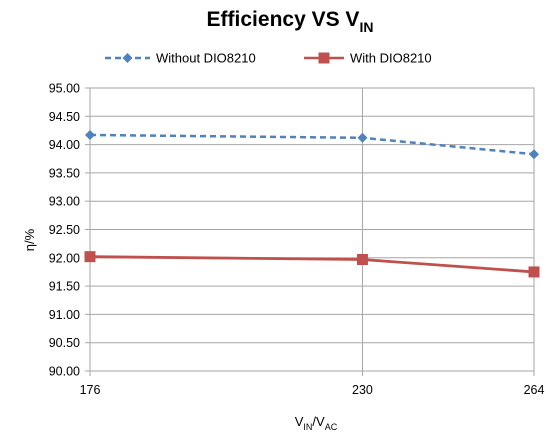 The height and width of the screenshot is (446, 546). Describe the element at coordinates (29, 239) in the screenshot. I see `y-axis-title: η/%` at that location.